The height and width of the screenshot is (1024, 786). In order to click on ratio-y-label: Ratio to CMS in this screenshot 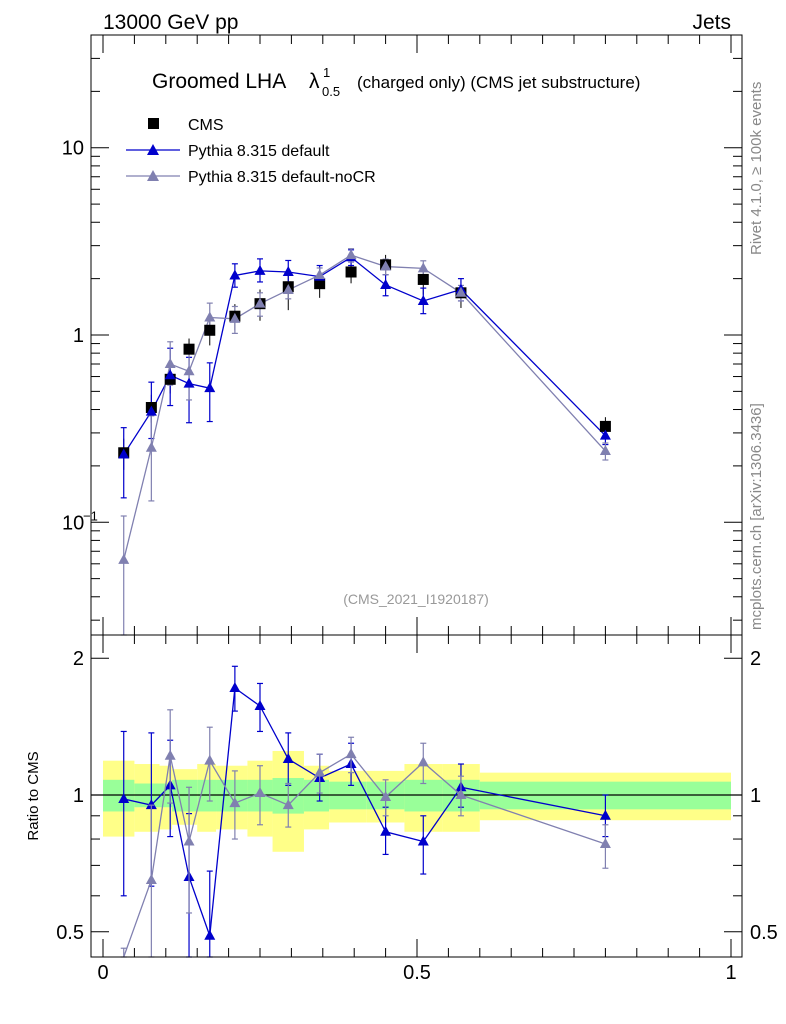, I will do `click(33, 795)`.